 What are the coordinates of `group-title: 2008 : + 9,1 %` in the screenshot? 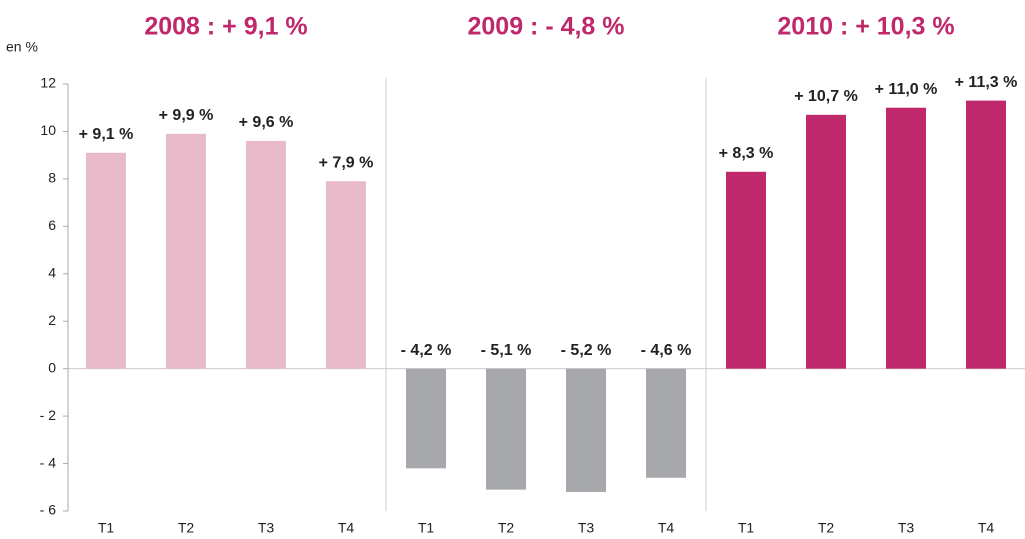 It's located at (225, 27).